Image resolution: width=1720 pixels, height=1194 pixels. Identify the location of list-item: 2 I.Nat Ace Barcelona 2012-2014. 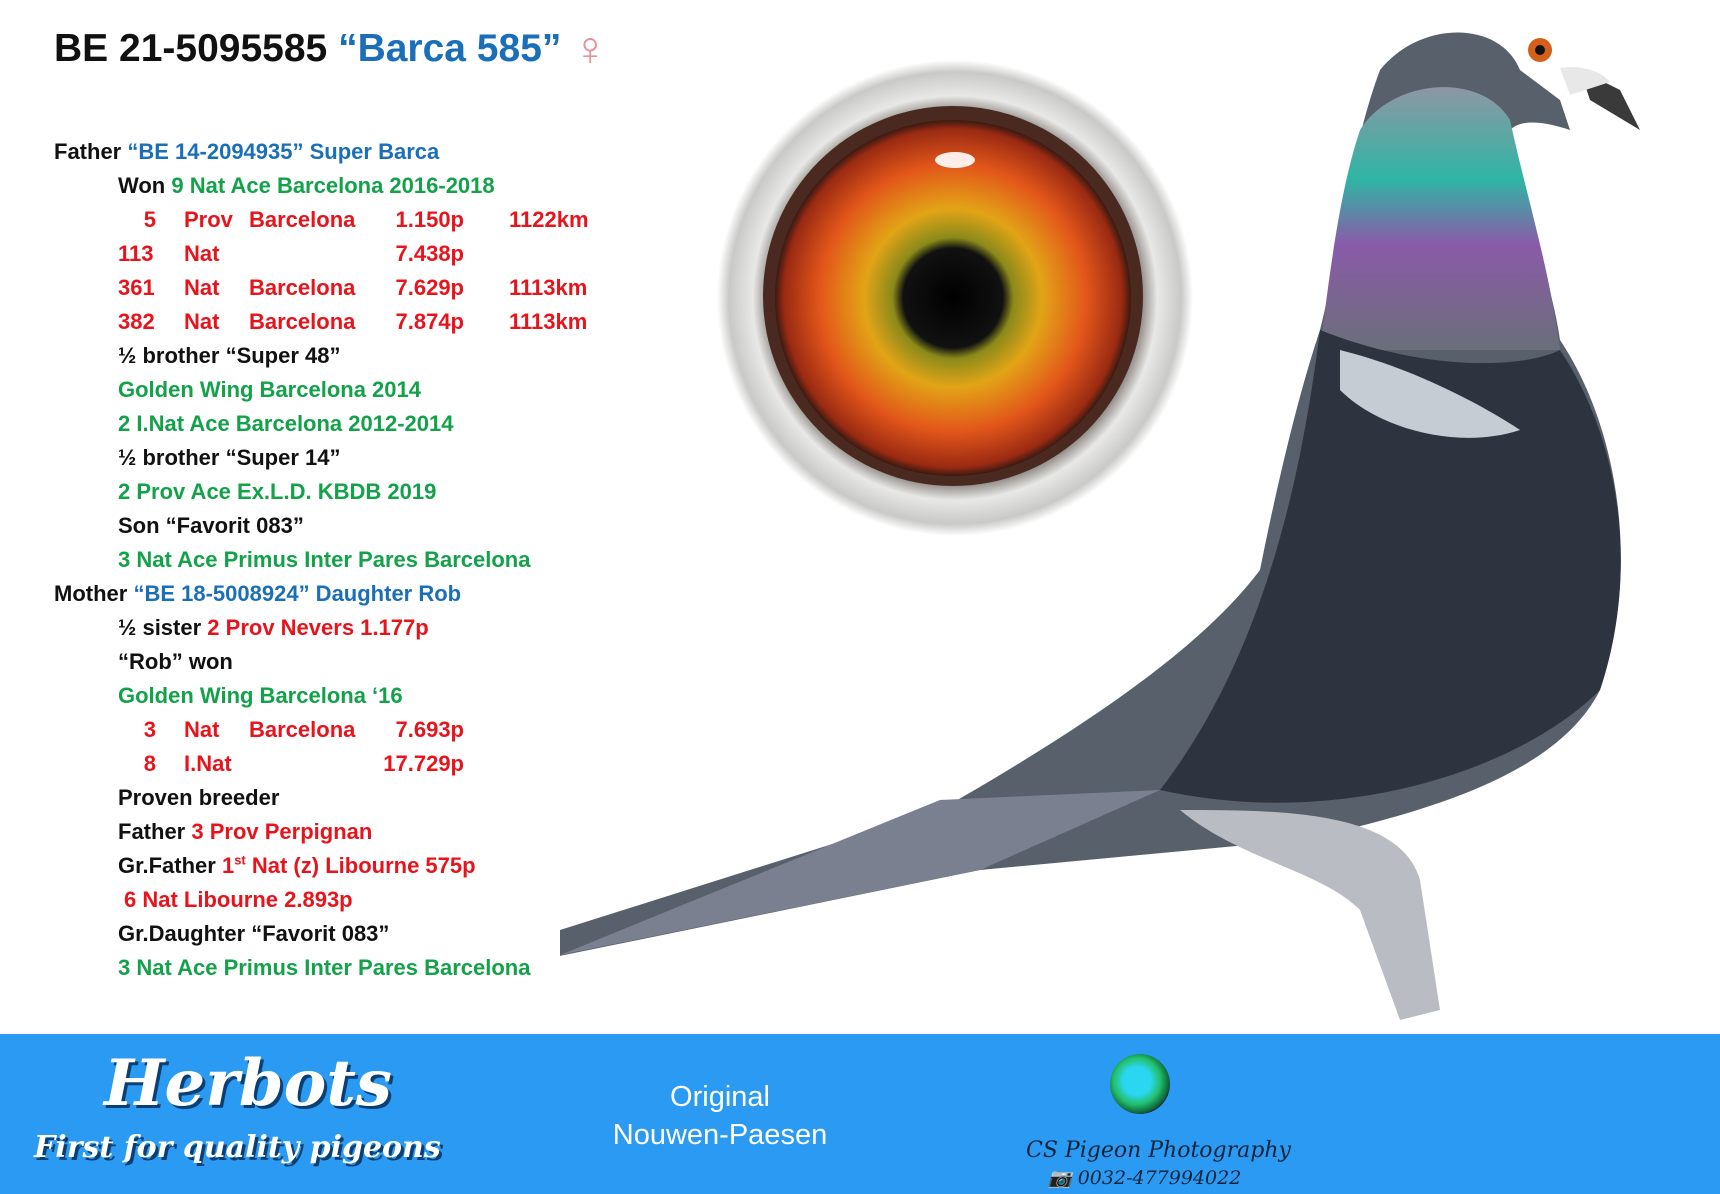
(286, 423).